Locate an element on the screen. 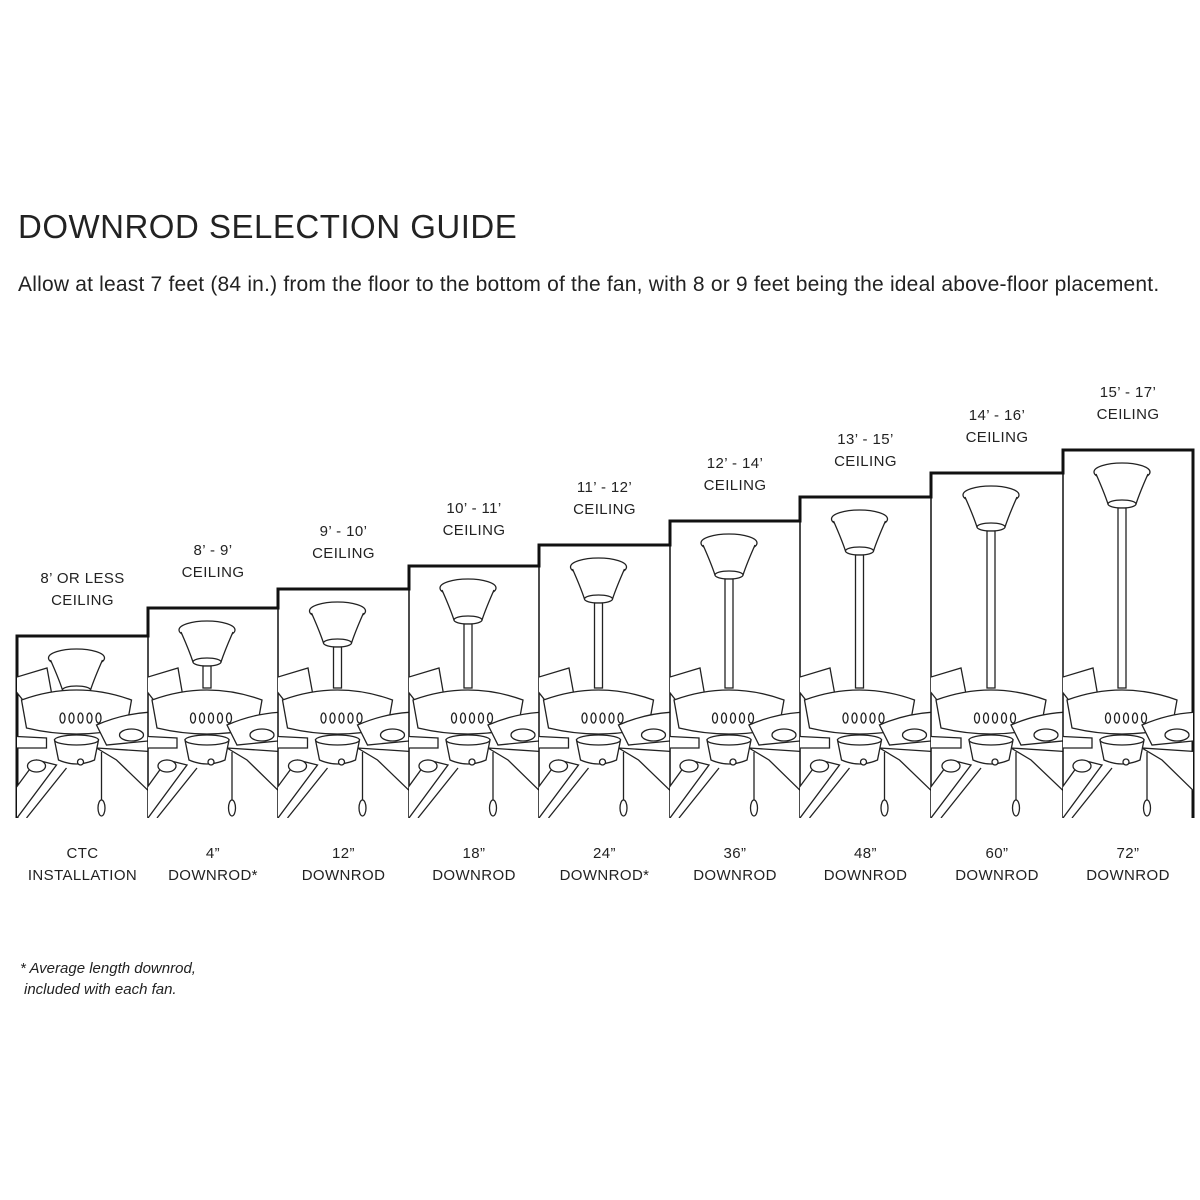  downrod-length-label: 18” DOWNROD is located at coordinates (474, 865).